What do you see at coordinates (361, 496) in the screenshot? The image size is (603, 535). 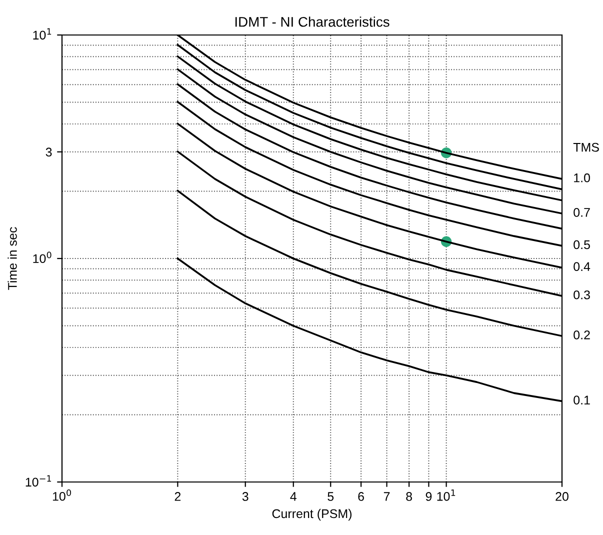 I see `x-tick-label: 6` at bounding box center [361, 496].